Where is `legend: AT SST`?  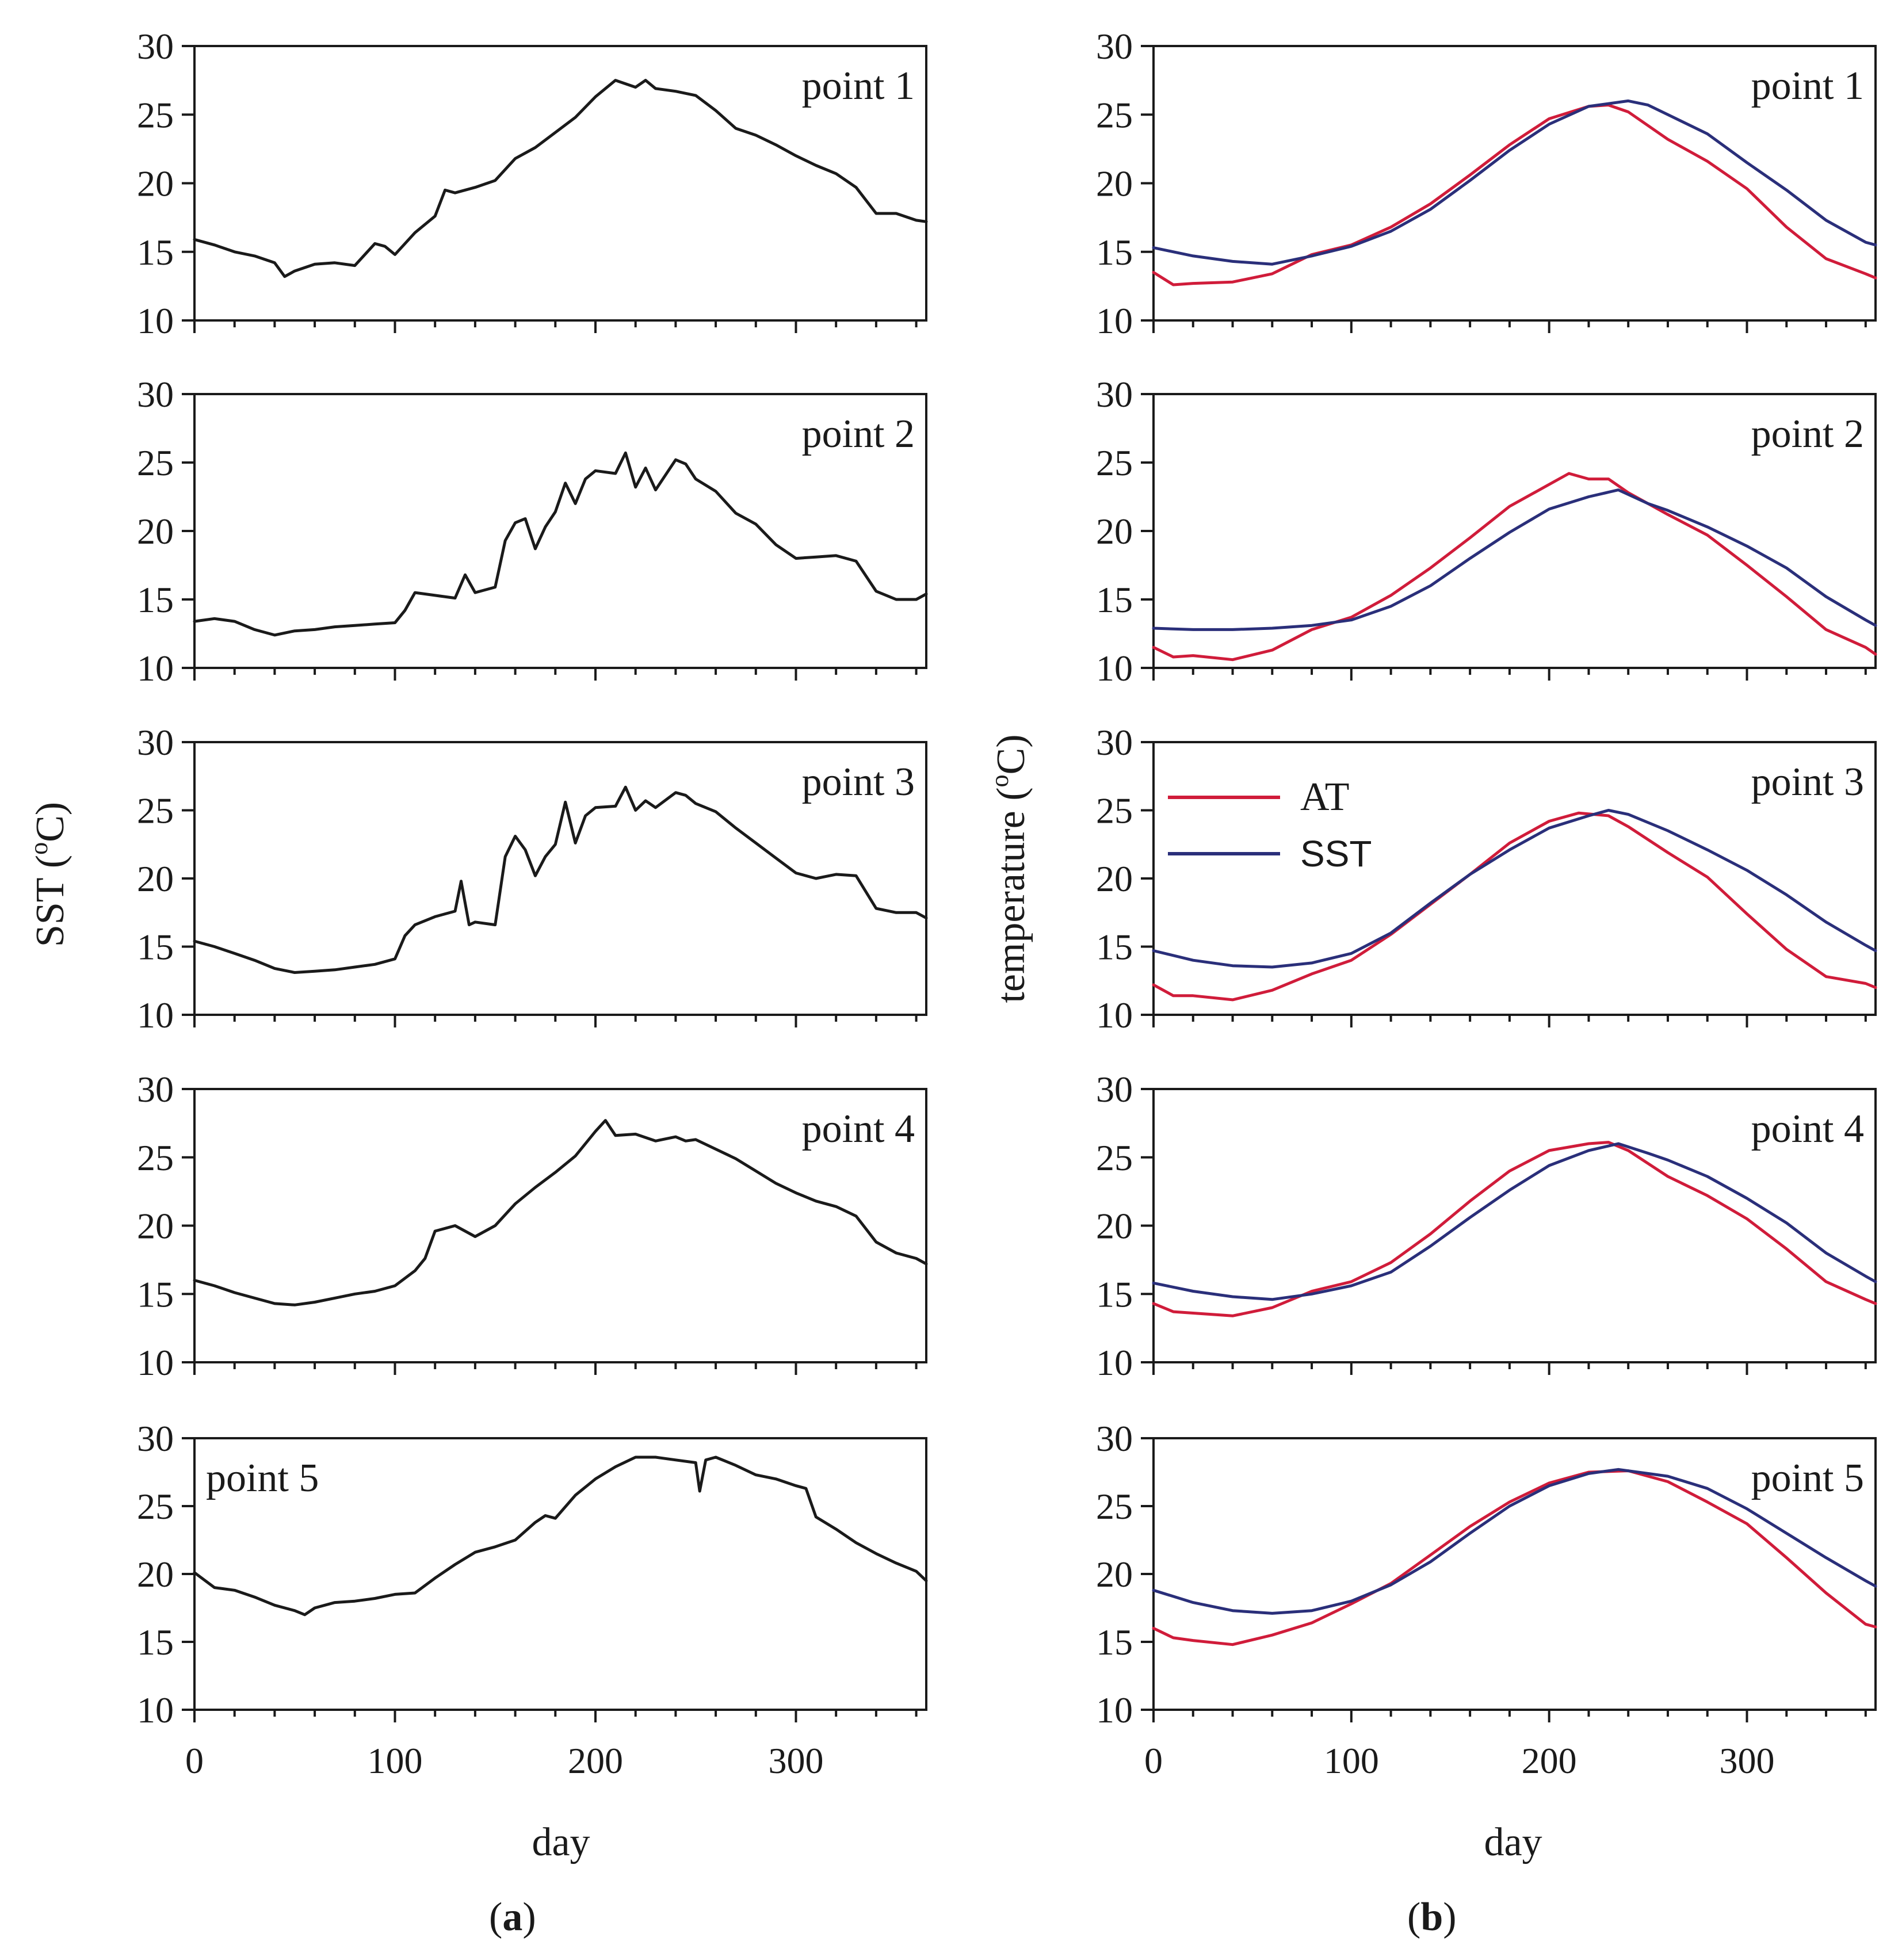
legend: AT SST is located at coordinates (1270, 824).